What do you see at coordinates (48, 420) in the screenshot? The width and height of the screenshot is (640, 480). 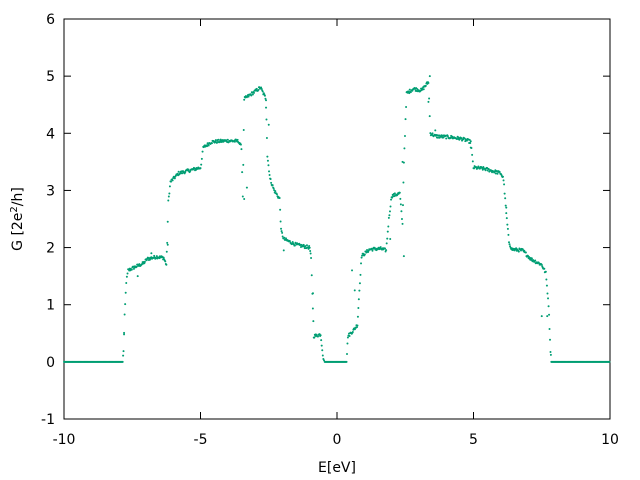 I see `y-tick-label: -1` at bounding box center [48, 420].